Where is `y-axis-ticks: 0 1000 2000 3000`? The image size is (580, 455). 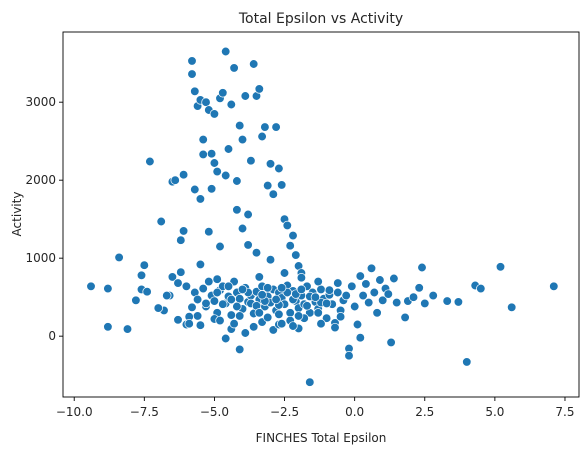 y-axis-ticks: 0 1000 2000 3000 is located at coordinates (44, 219).